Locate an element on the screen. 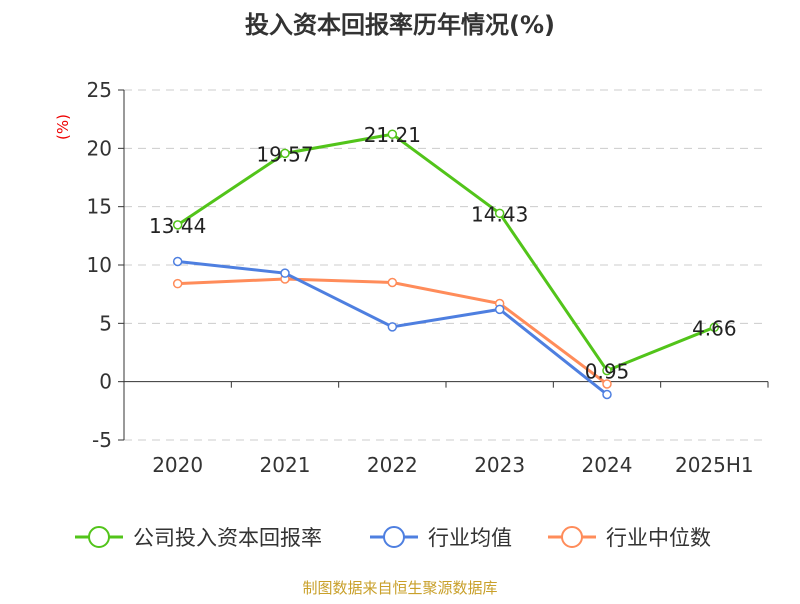  data-label: 0.95 is located at coordinates (607, 372).